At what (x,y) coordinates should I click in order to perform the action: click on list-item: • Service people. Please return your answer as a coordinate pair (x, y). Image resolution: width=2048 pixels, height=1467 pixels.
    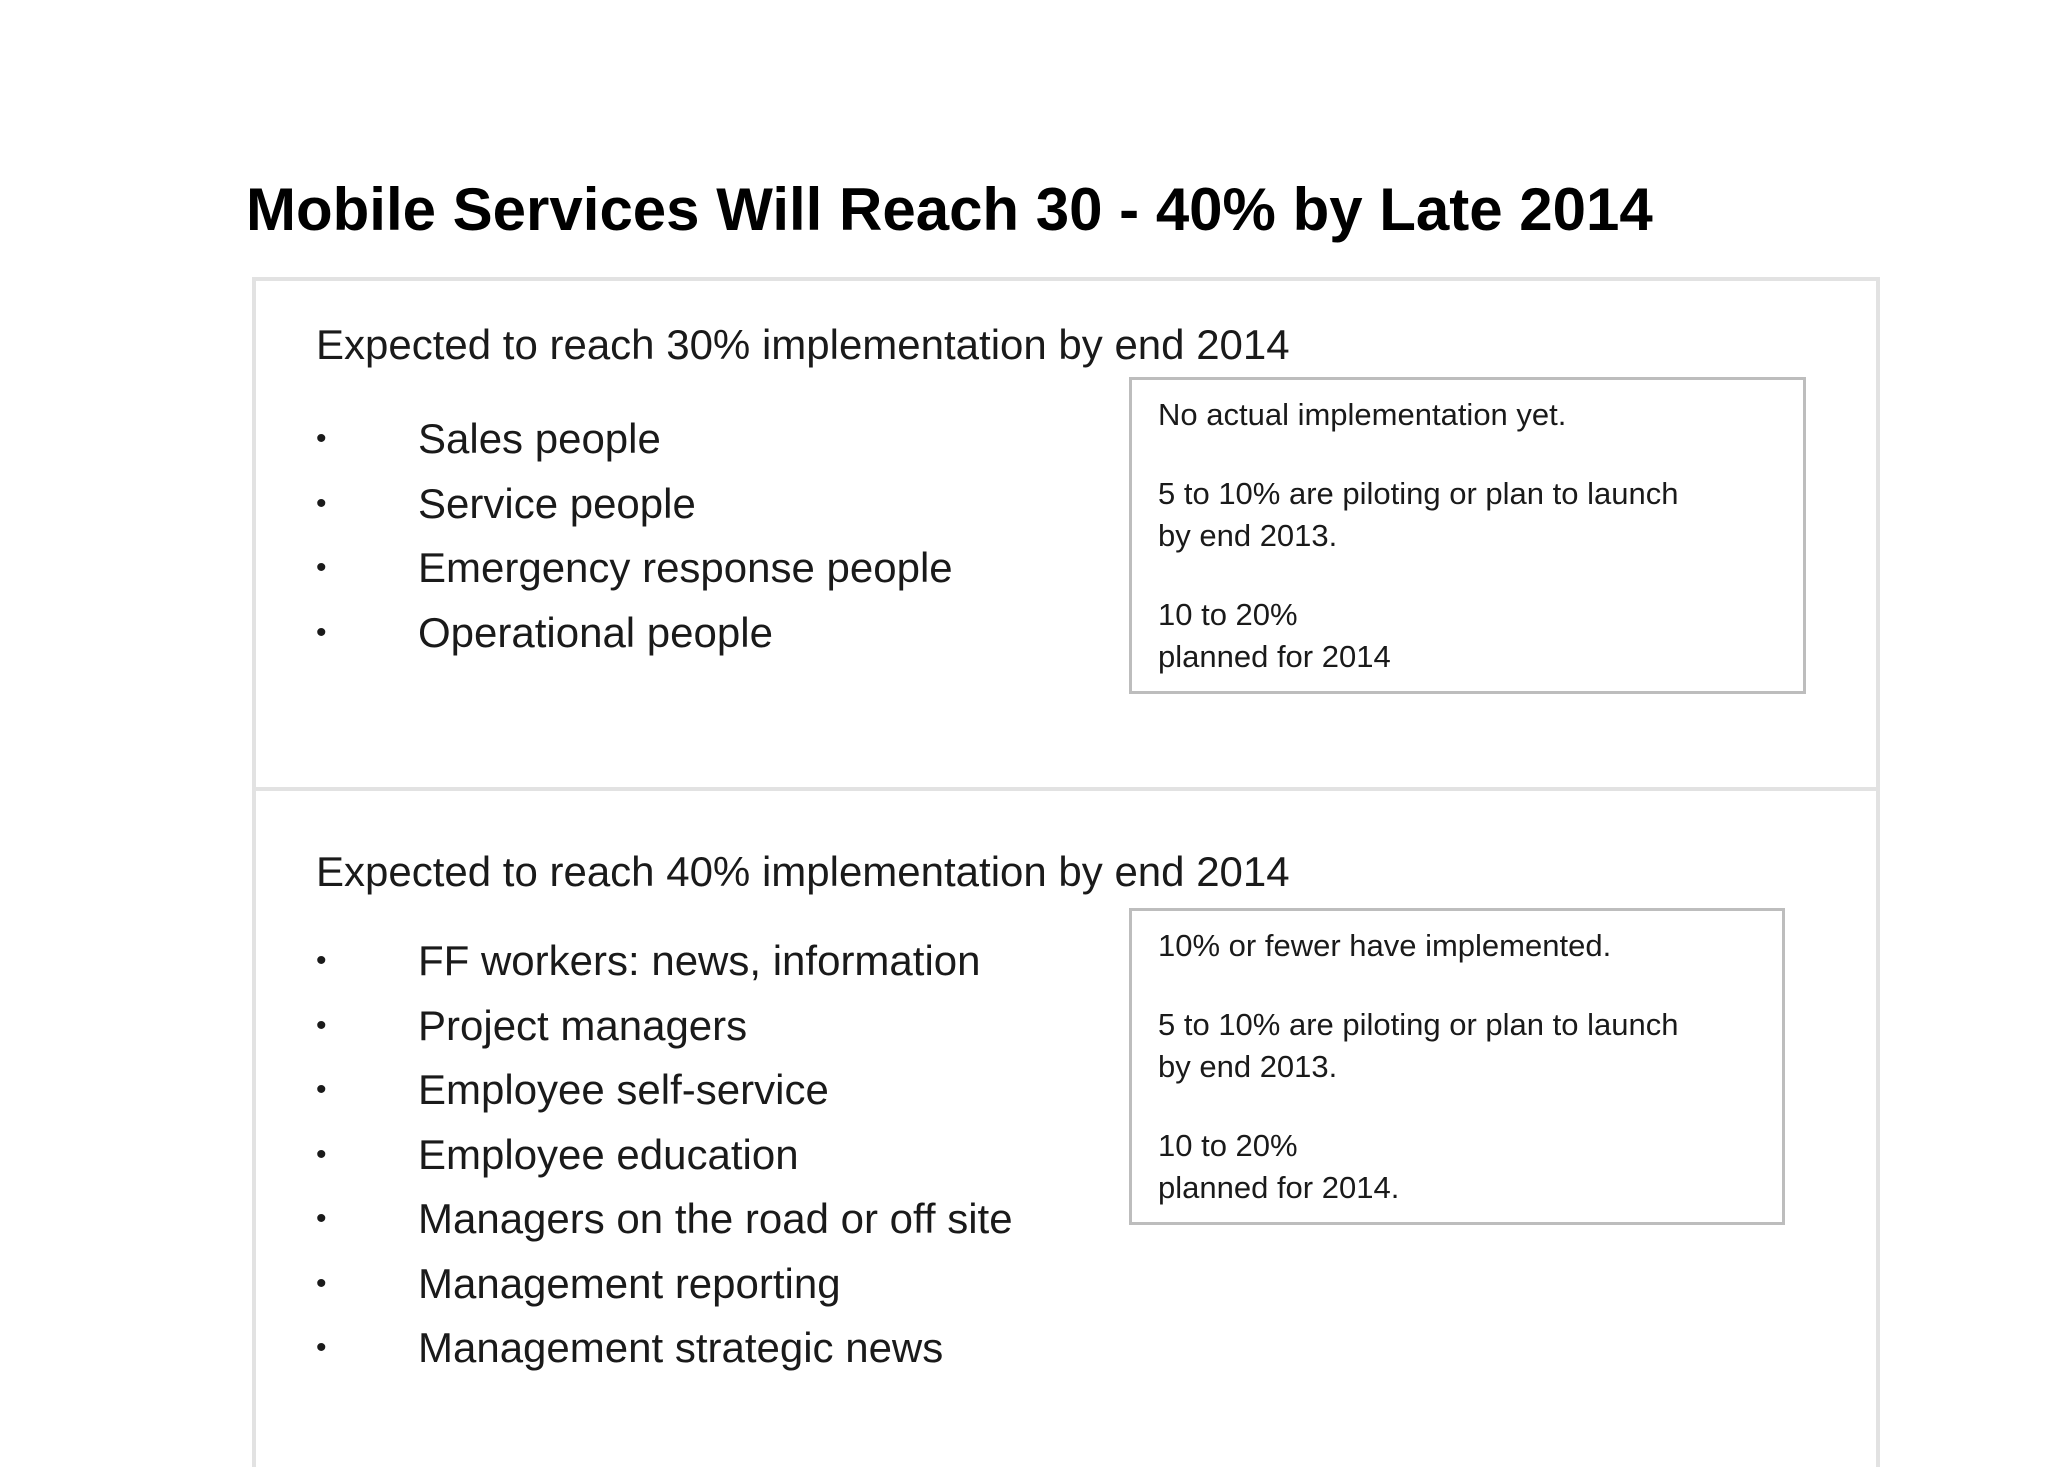
    Looking at the image, I should click on (634, 504).